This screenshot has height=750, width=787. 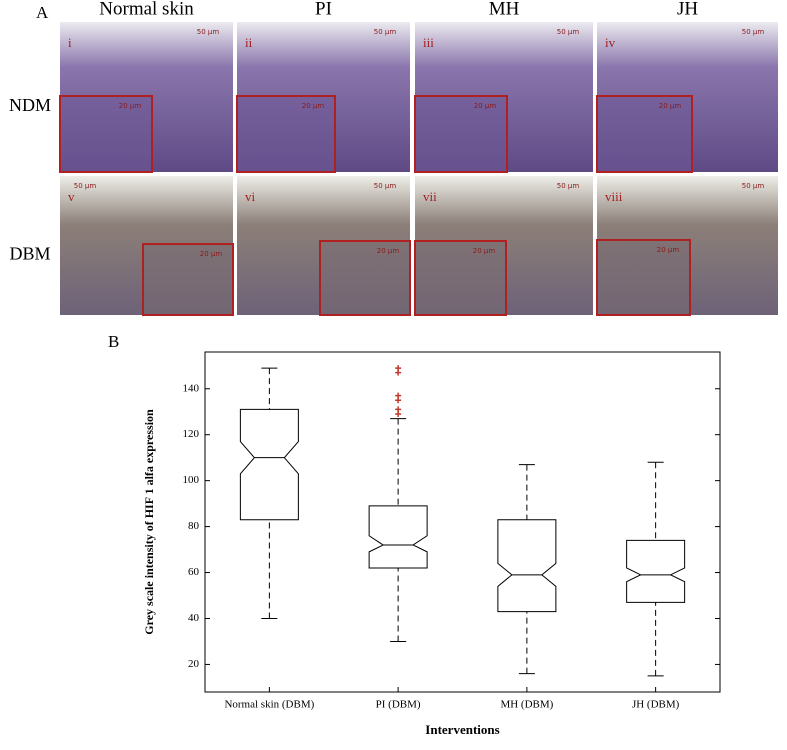 What do you see at coordinates (191, 434) in the screenshot?
I see `y-tick-label: 120` at bounding box center [191, 434].